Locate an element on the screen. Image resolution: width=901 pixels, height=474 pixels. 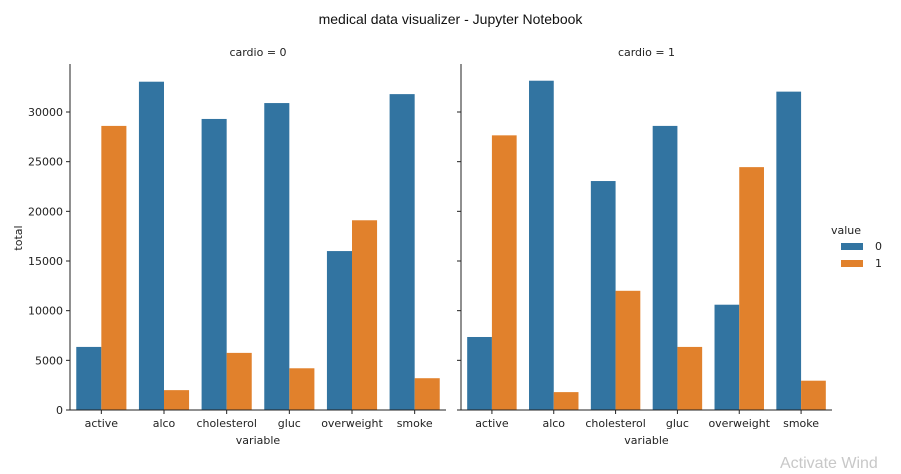
y-tick-label: 10000 is located at coordinates (45, 311).